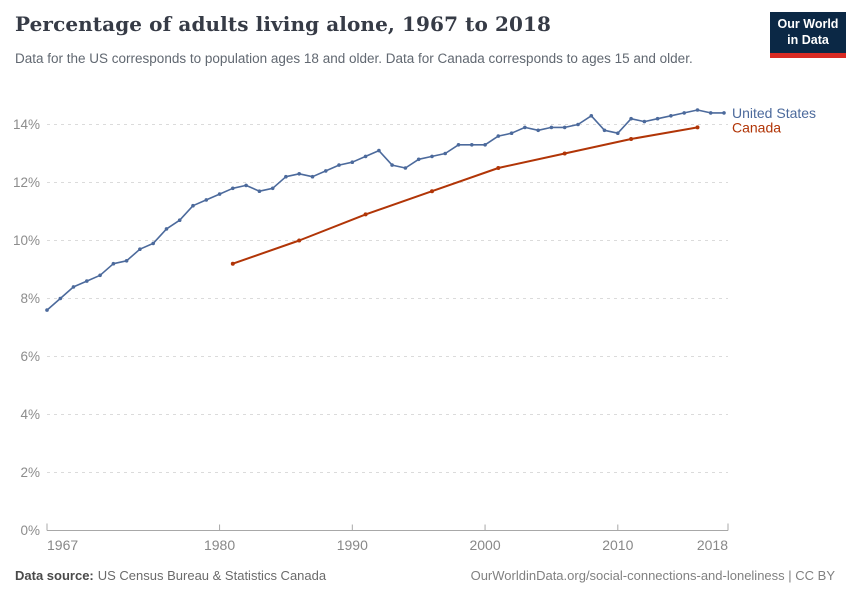  What do you see at coordinates (712, 545) in the screenshot?
I see `x-tick-label: 2018` at bounding box center [712, 545].